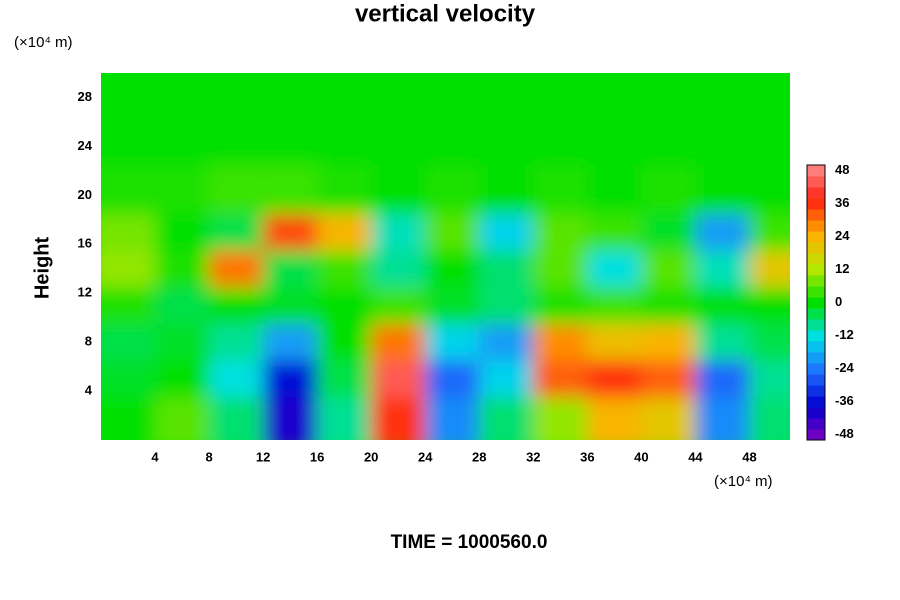 The image size is (900, 600). I want to click on y-tick-label: 24, so click(85, 145).